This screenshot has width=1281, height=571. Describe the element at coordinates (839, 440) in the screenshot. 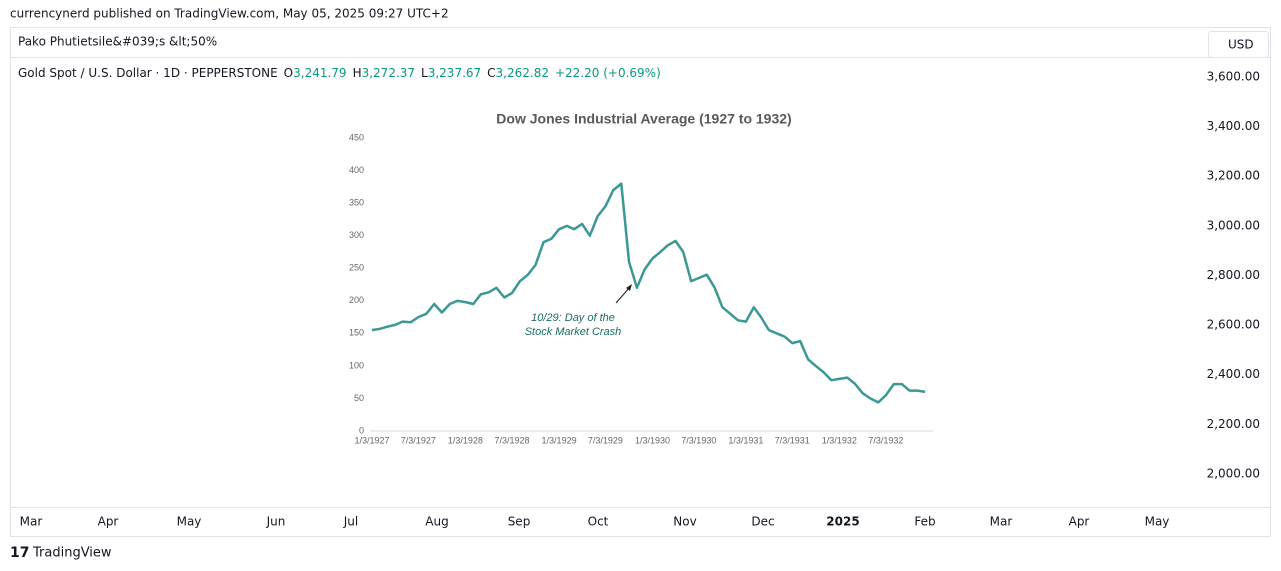

I see `x-tick-label: 1/3/1932` at that location.